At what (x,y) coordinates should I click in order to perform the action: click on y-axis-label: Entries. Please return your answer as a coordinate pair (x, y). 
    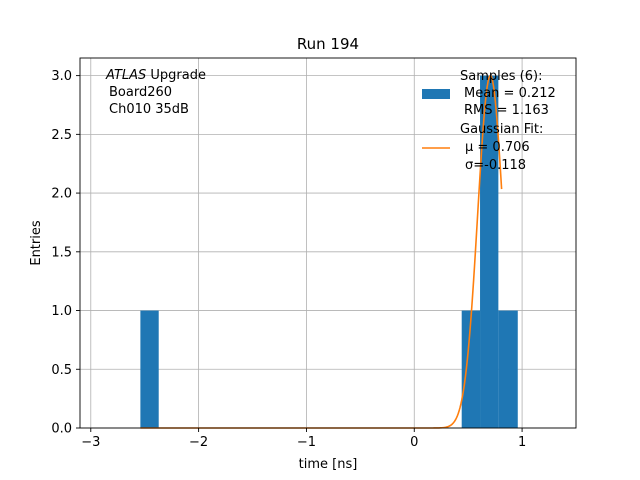
    Looking at the image, I should click on (36, 243).